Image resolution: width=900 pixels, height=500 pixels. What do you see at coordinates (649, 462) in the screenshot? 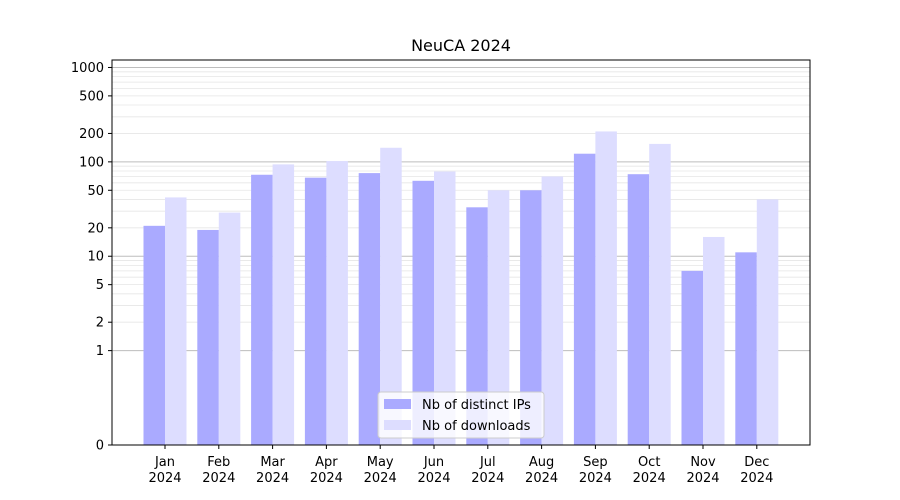
I see `x-tick-label-month: Oct` at bounding box center [649, 462].